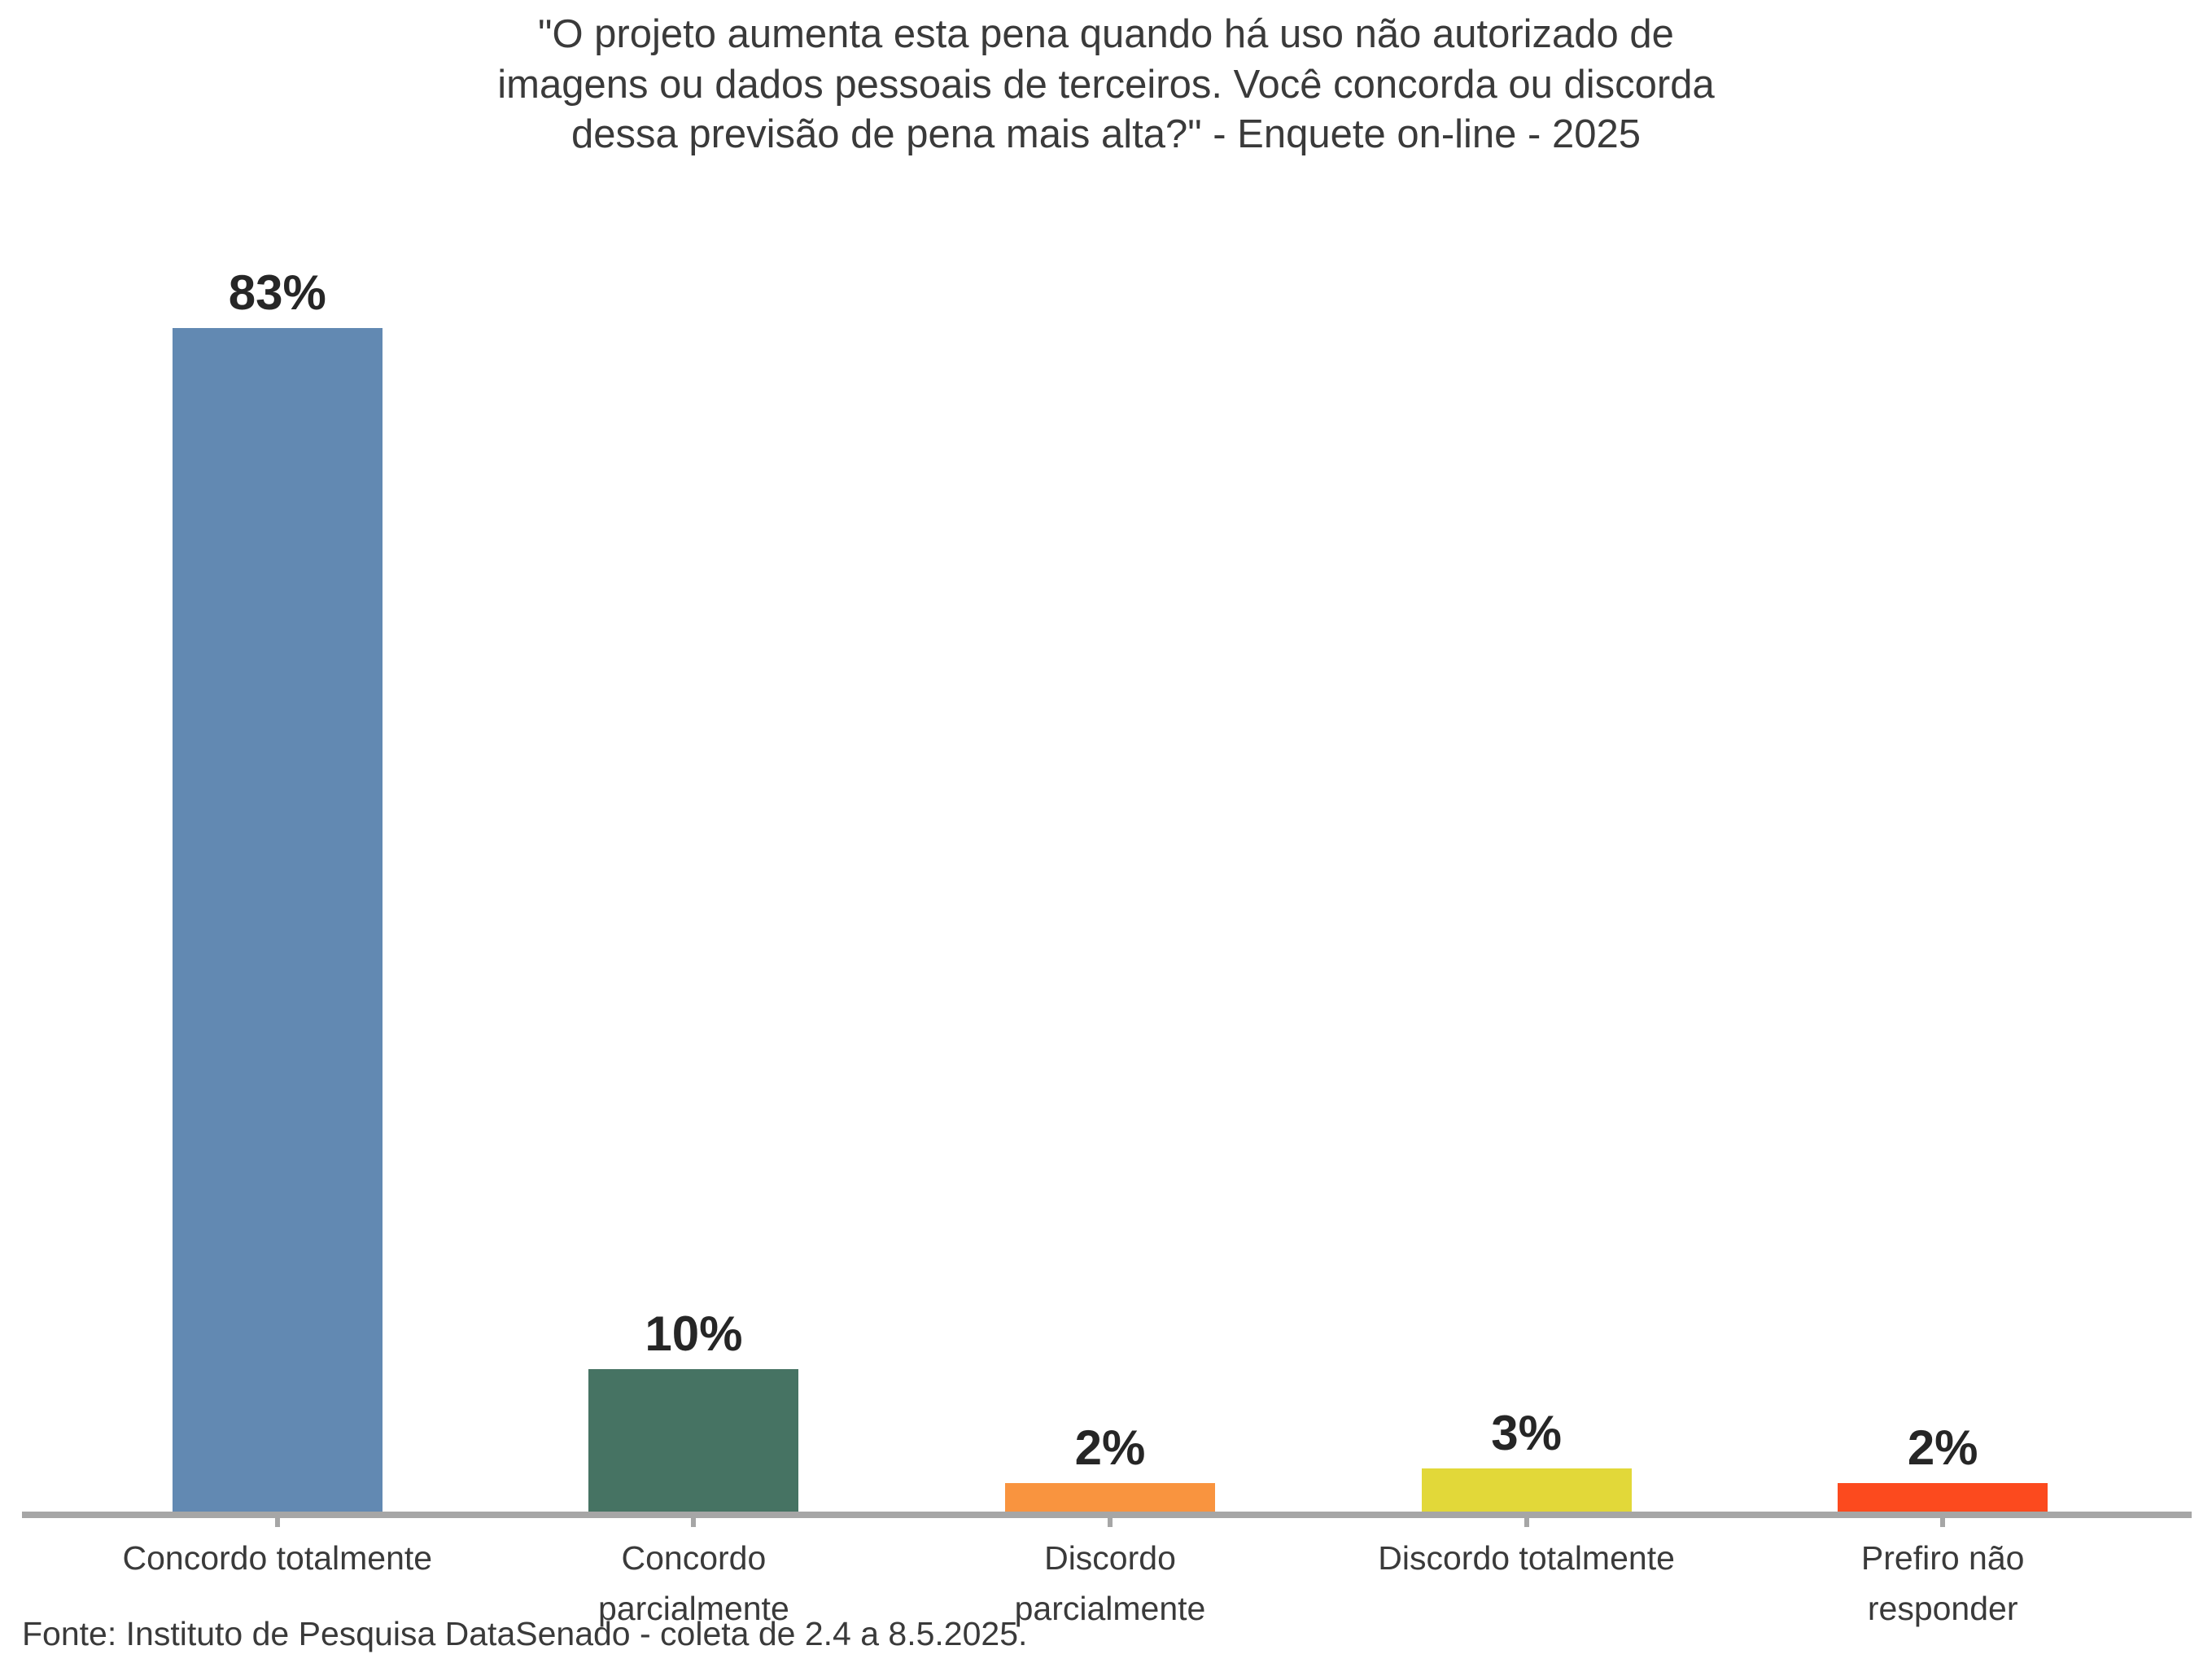 The height and width of the screenshot is (1676, 2212). Describe the element at coordinates (277, 1558) in the screenshot. I see `category-label: Concordo totalmente` at that location.